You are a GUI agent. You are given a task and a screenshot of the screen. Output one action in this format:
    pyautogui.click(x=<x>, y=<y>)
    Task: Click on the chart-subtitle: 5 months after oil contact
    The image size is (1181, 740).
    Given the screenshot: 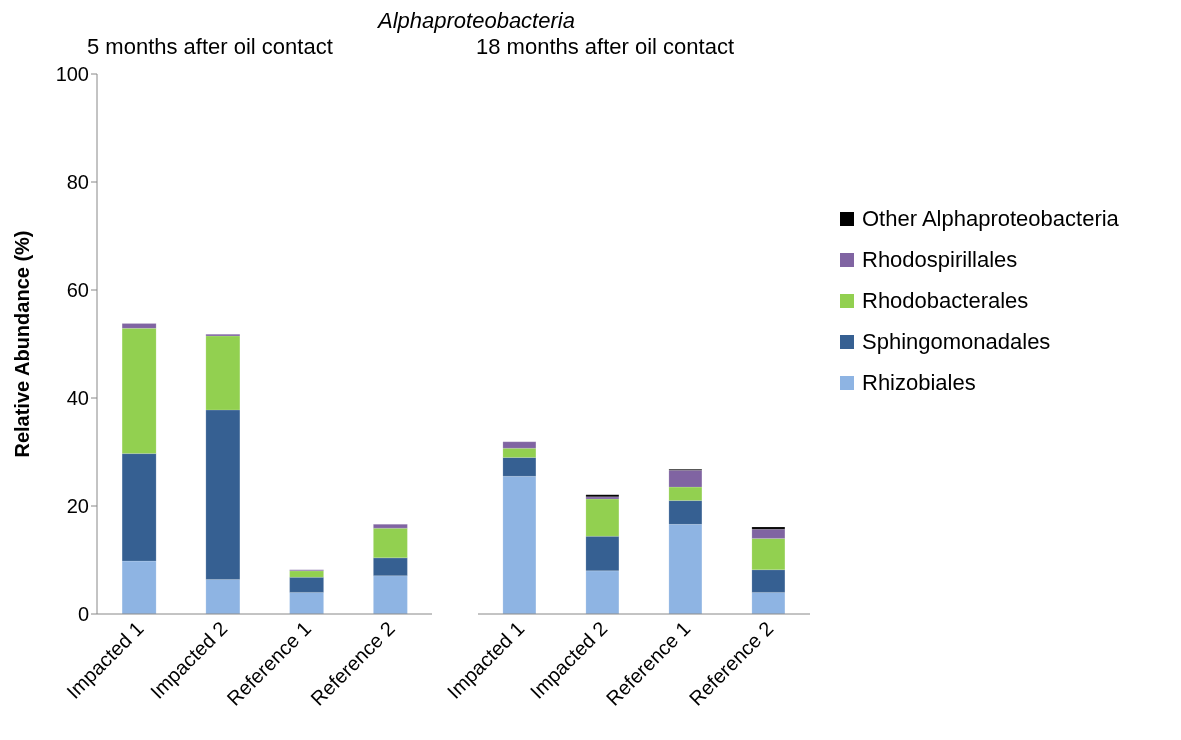 What is the action you would take?
    pyautogui.click(x=210, y=47)
    